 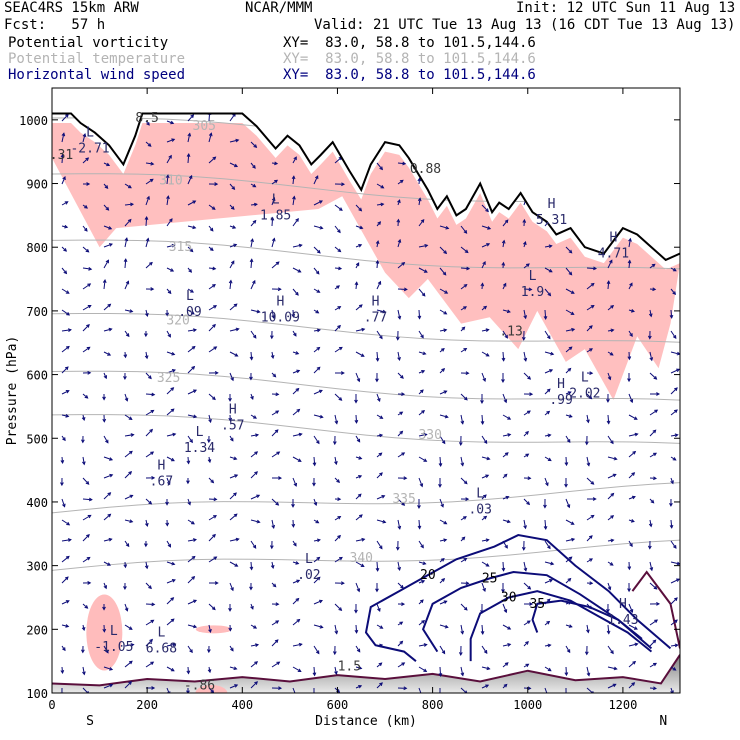 What do you see at coordinates (425, 169) in the screenshot?
I see `contour-inline-label: 0.88` at bounding box center [425, 169].